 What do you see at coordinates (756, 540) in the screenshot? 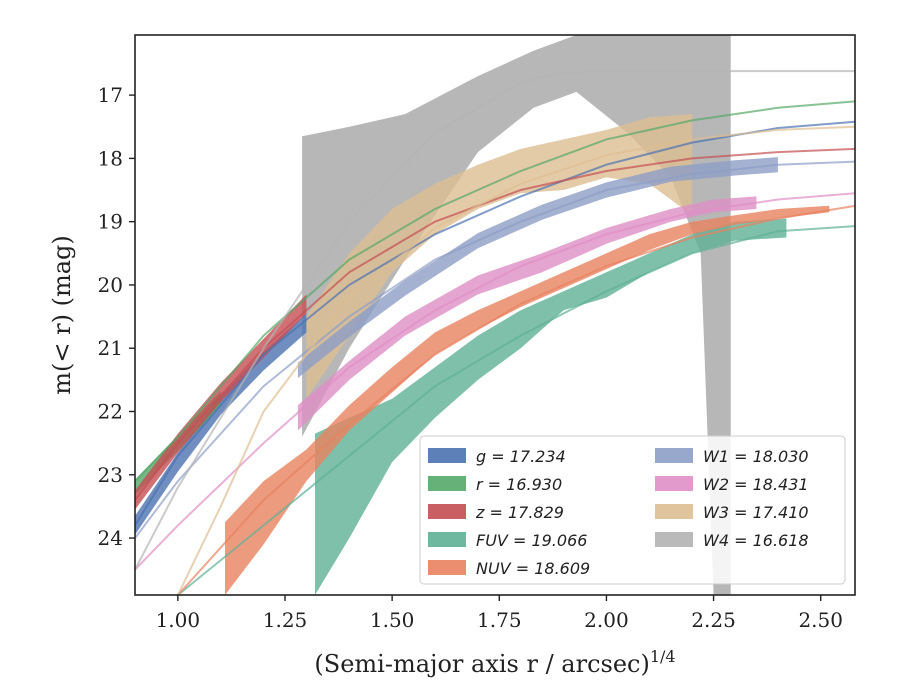
I see `legend-label: W4 = 16.618` at bounding box center [756, 540].